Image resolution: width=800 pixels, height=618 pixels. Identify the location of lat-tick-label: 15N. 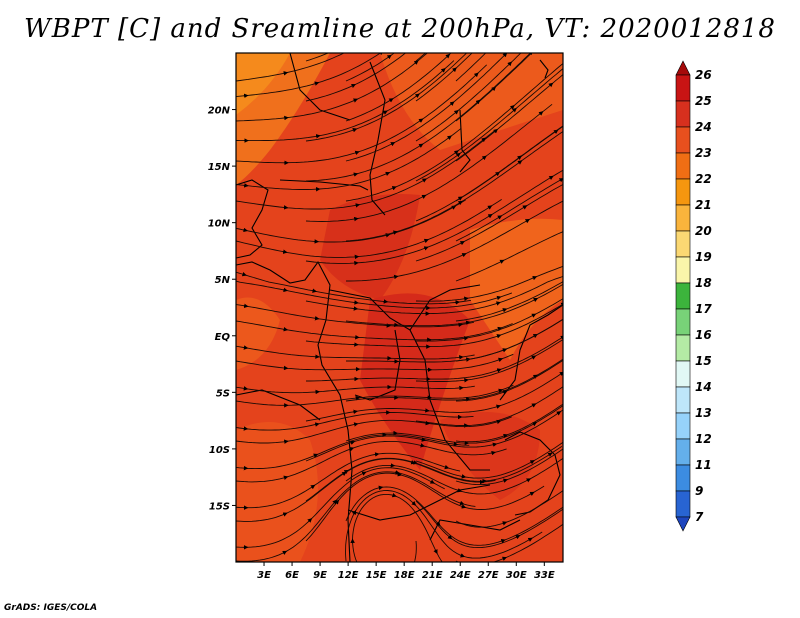
(219, 167).